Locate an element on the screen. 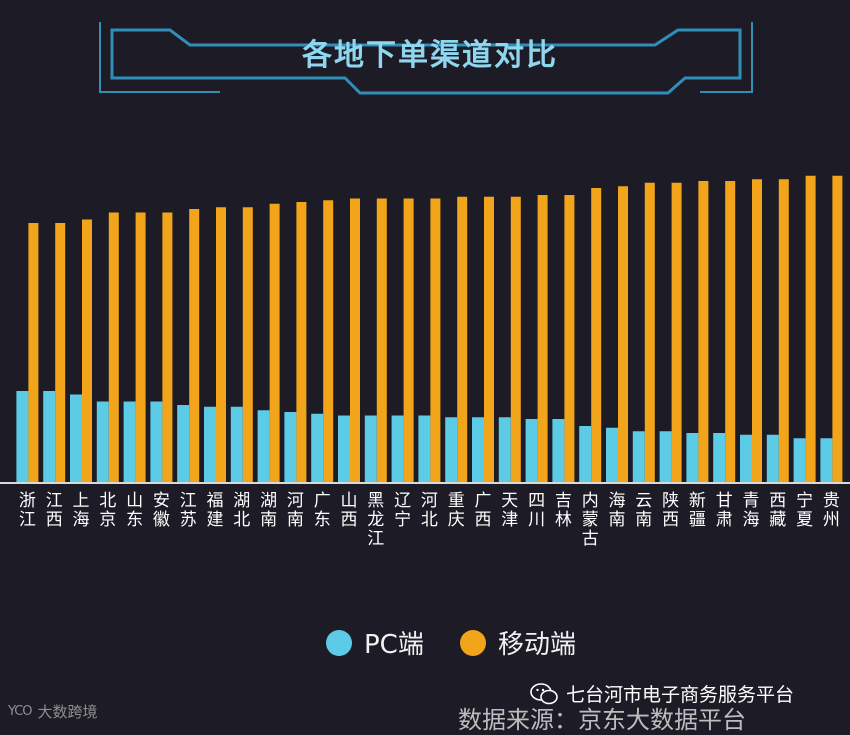 The height and width of the screenshot is (735, 850). category-label-6: 江苏 is located at coordinates (188, 510).